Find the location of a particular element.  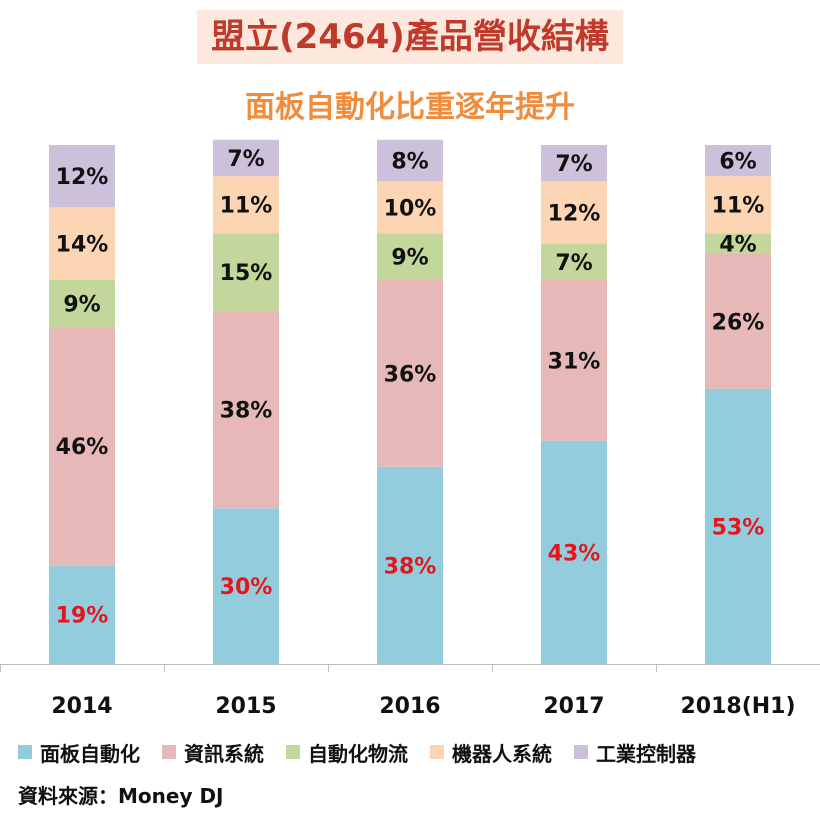

data-label: 4% is located at coordinates (737, 245).